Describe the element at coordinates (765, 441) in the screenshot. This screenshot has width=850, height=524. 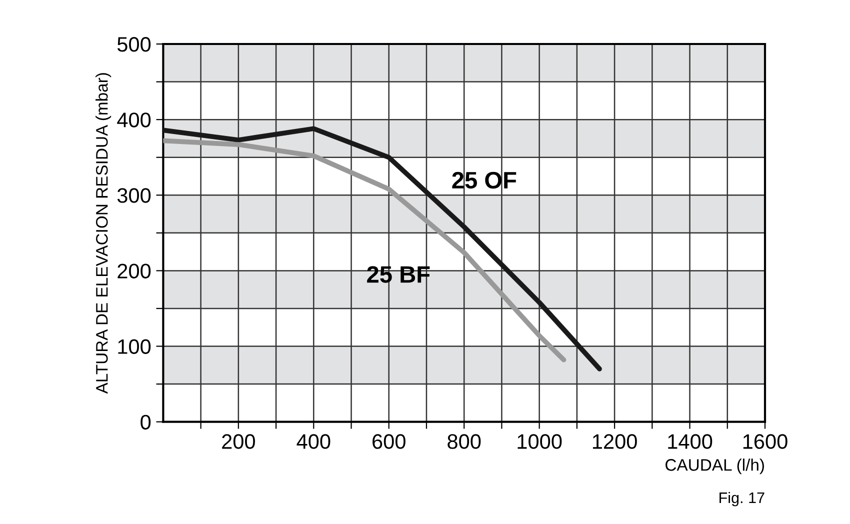
I see `x-tick-label: 1600` at that location.